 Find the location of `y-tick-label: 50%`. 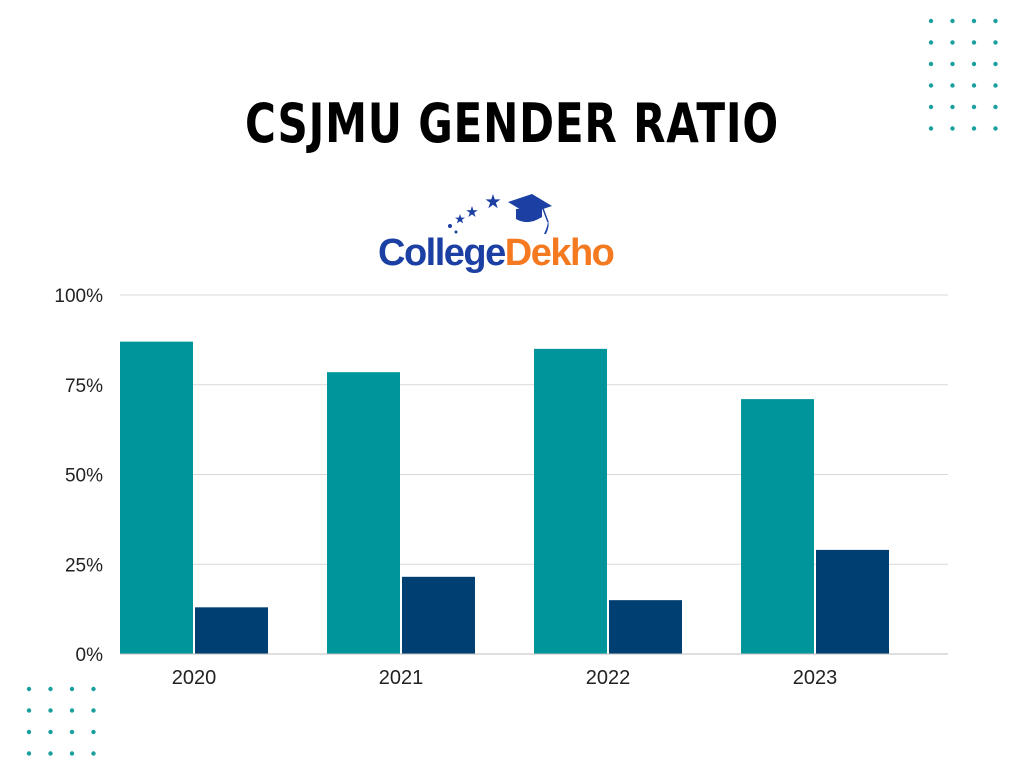

y-tick-label: 50% is located at coordinates (84, 476).